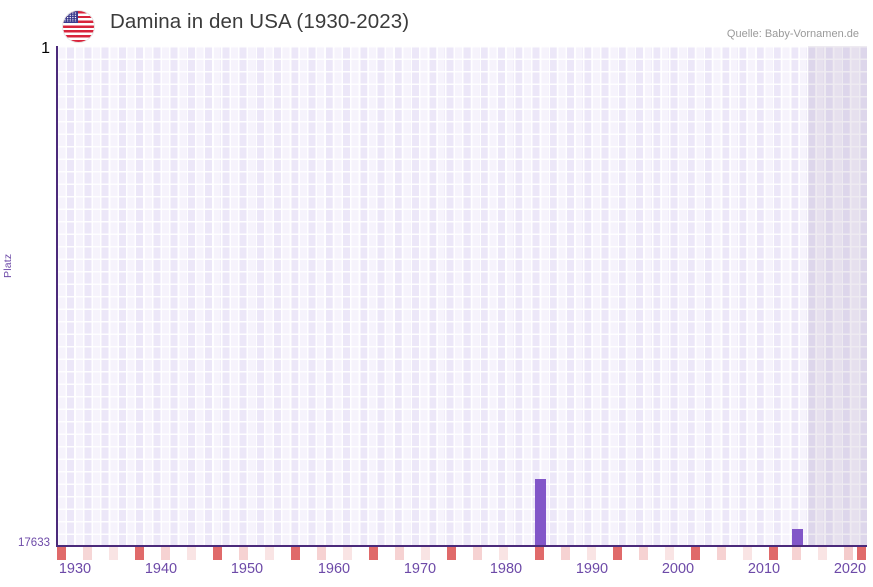 Image resolution: width=873 pixels, height=587 pixels. What do you see at coordinates (678, 569) in the screenshot?
I see `x-axis-tick-label: 2000` at bounding box center [678, 569].